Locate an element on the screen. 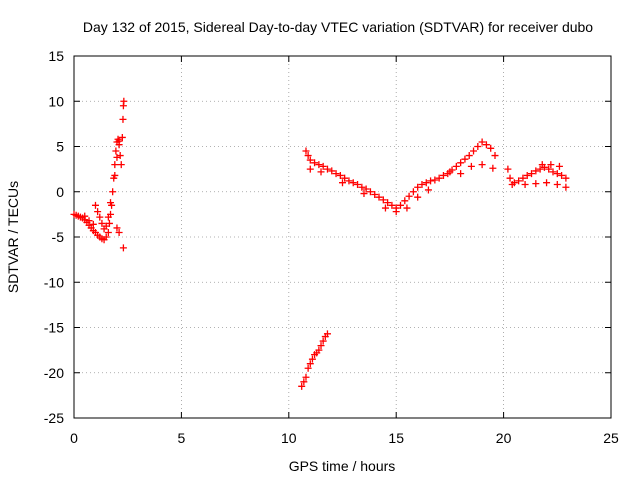 The width and height of the screenshot is (640, 480). x-tick-label: 20 is located at coordinates (504, 438).